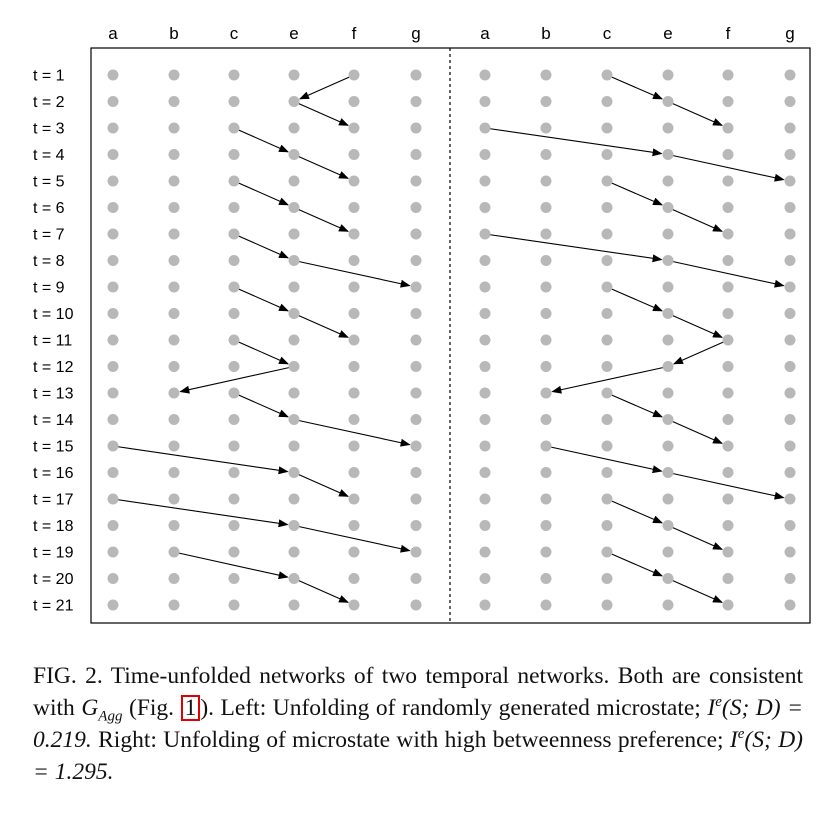  I want to click on left-node-f-t20, so click(354, 578).